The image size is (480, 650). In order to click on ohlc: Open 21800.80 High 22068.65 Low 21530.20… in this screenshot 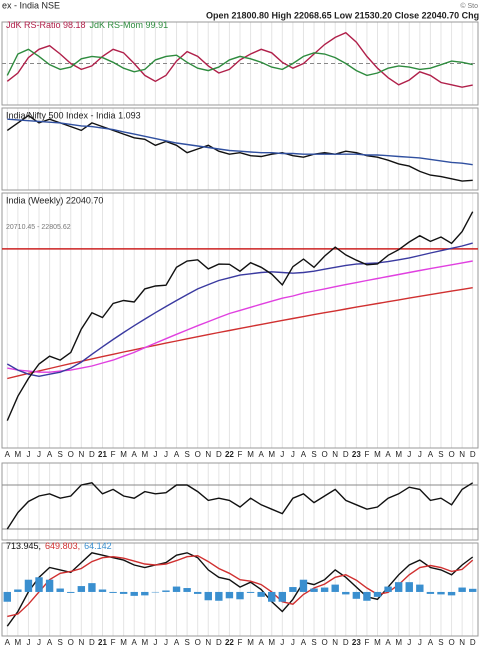, I will do `click(343, 15)`.